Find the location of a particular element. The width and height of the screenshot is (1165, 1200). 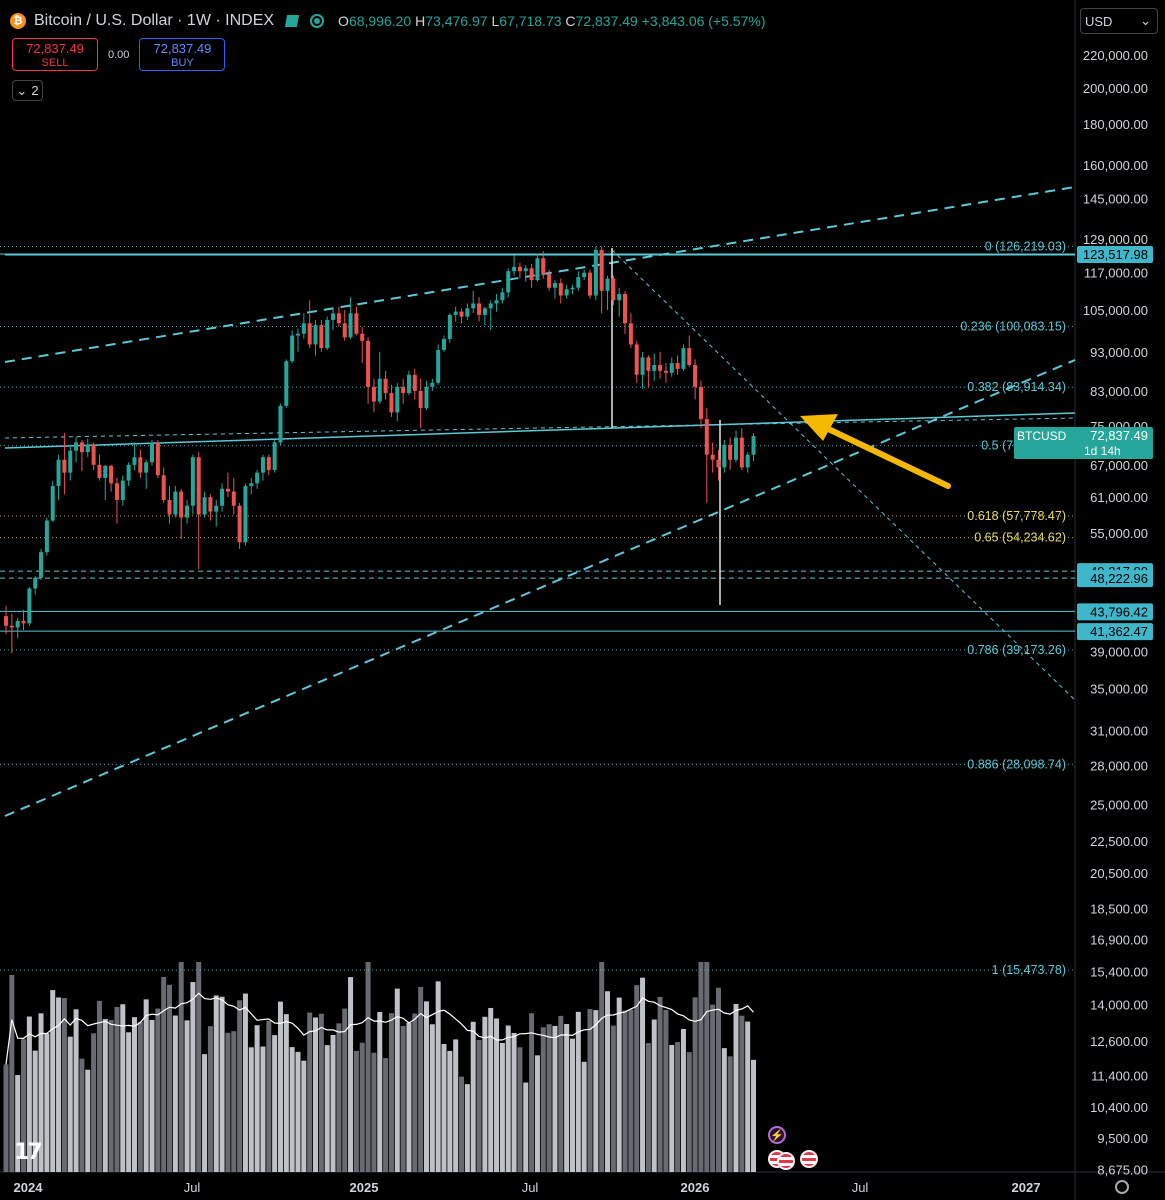

symbol-title: Bitcoin / U.S. Dollar · 1W · INDEX is located at coordinates (154, 20).